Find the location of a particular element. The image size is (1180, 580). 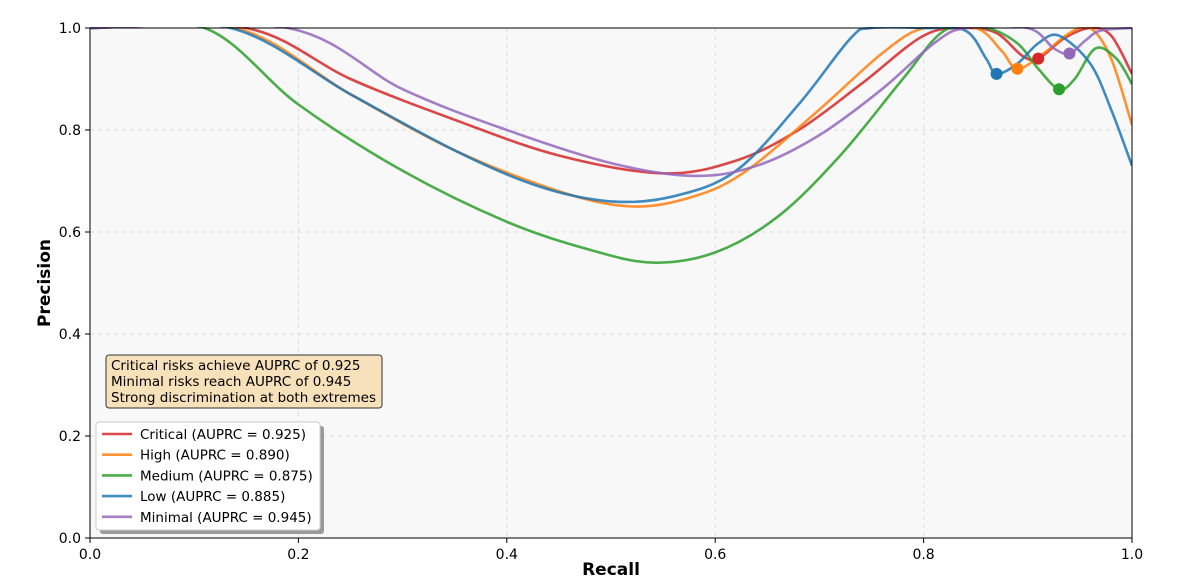

y-tick-label: 0.4 is located at coordinates (70, 335).